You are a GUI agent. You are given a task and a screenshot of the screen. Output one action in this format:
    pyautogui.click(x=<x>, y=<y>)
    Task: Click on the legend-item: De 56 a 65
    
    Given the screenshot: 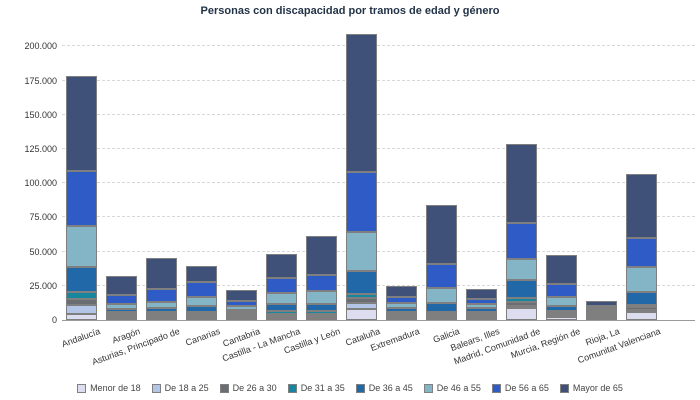 What is the action you would take?
    pyautogui.click(x=520, y=388)
    